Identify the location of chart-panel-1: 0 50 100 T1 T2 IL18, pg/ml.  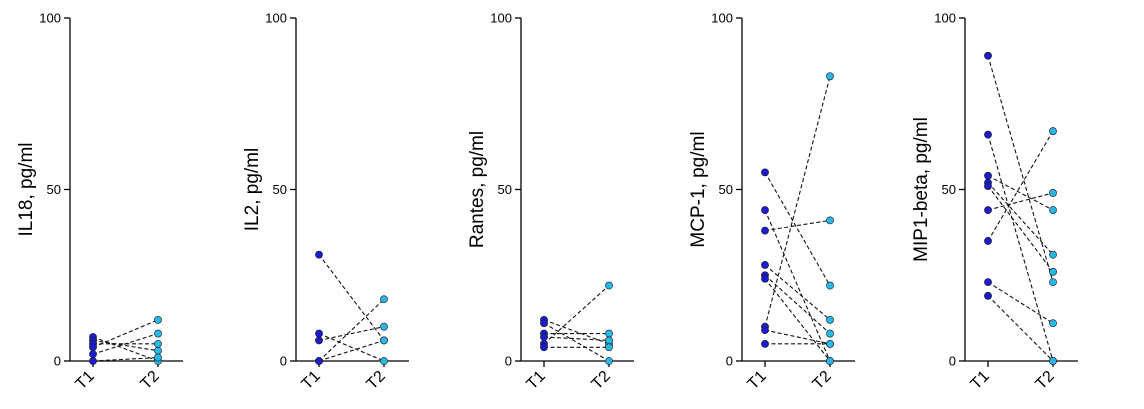
(99, 202).